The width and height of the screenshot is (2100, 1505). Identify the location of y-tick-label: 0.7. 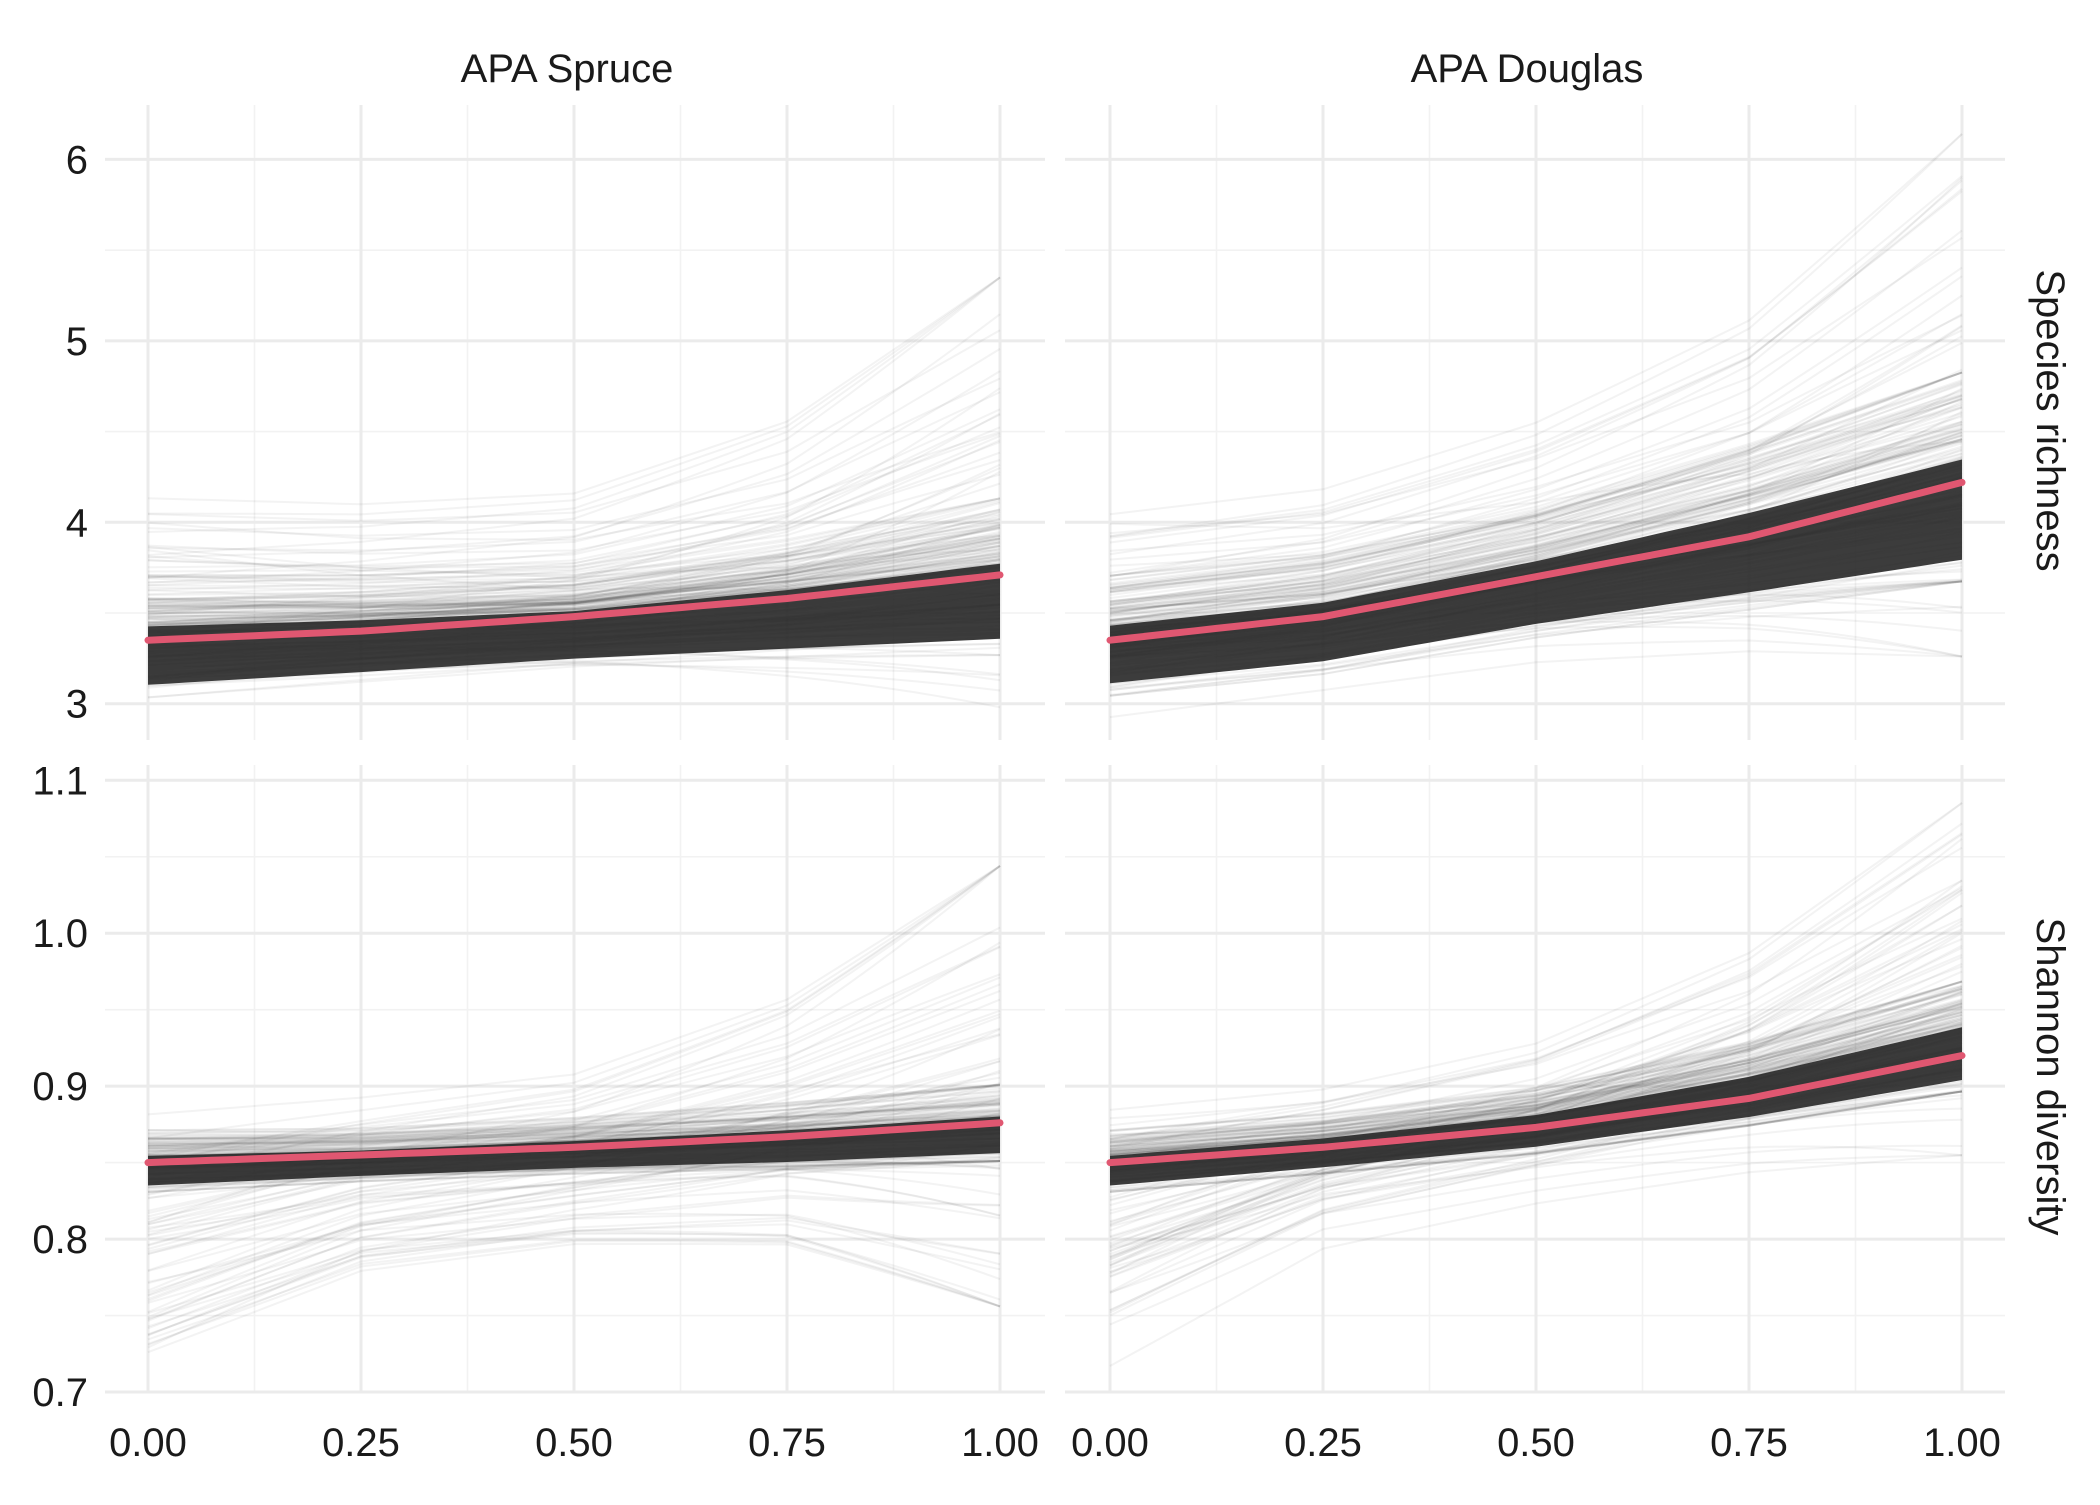
(60, 1393).